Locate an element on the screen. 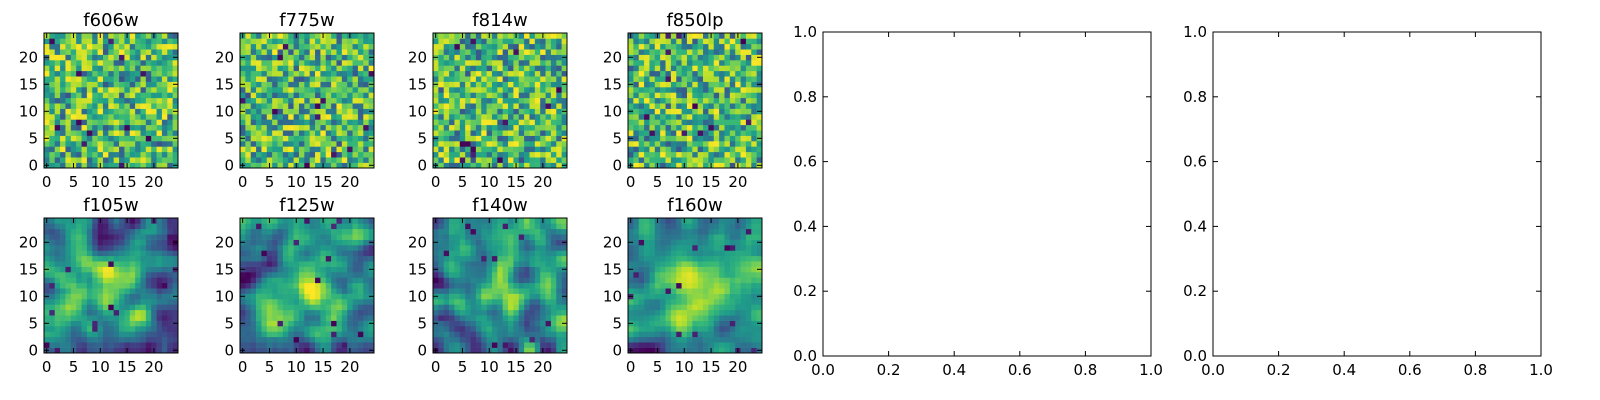 The image size is (1600, 400). y-tick-label: 20 is located at coordinates (224, 242).